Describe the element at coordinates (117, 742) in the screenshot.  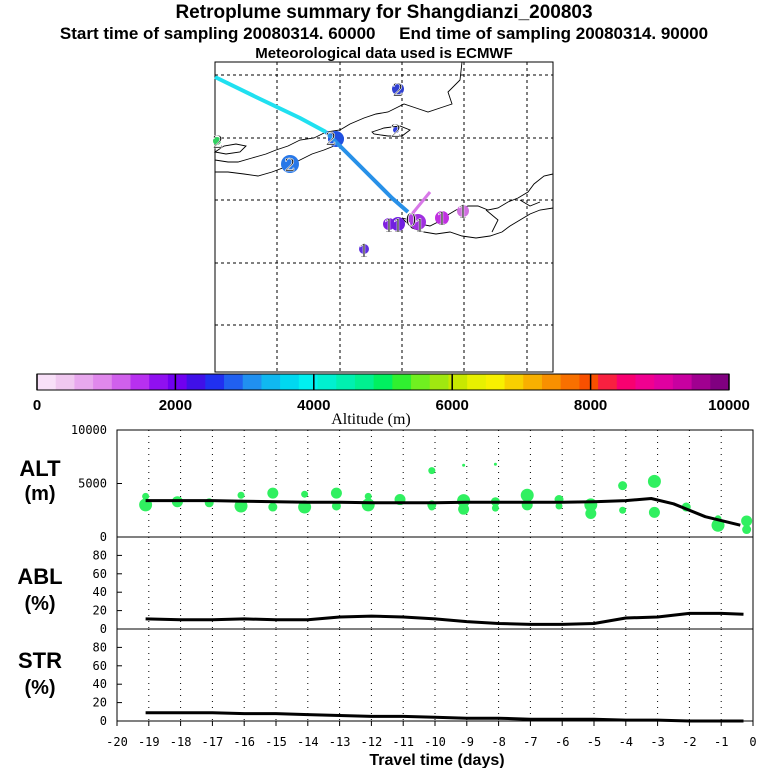
I see `x-tick-label: -20` at that location.